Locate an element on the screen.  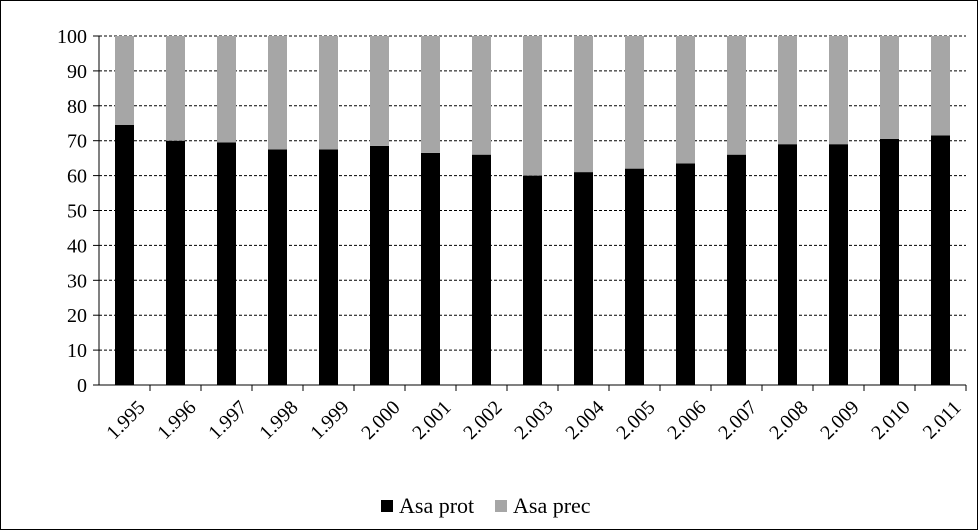
x-tick-label: 2.007 is located at coordinates (737, 420).